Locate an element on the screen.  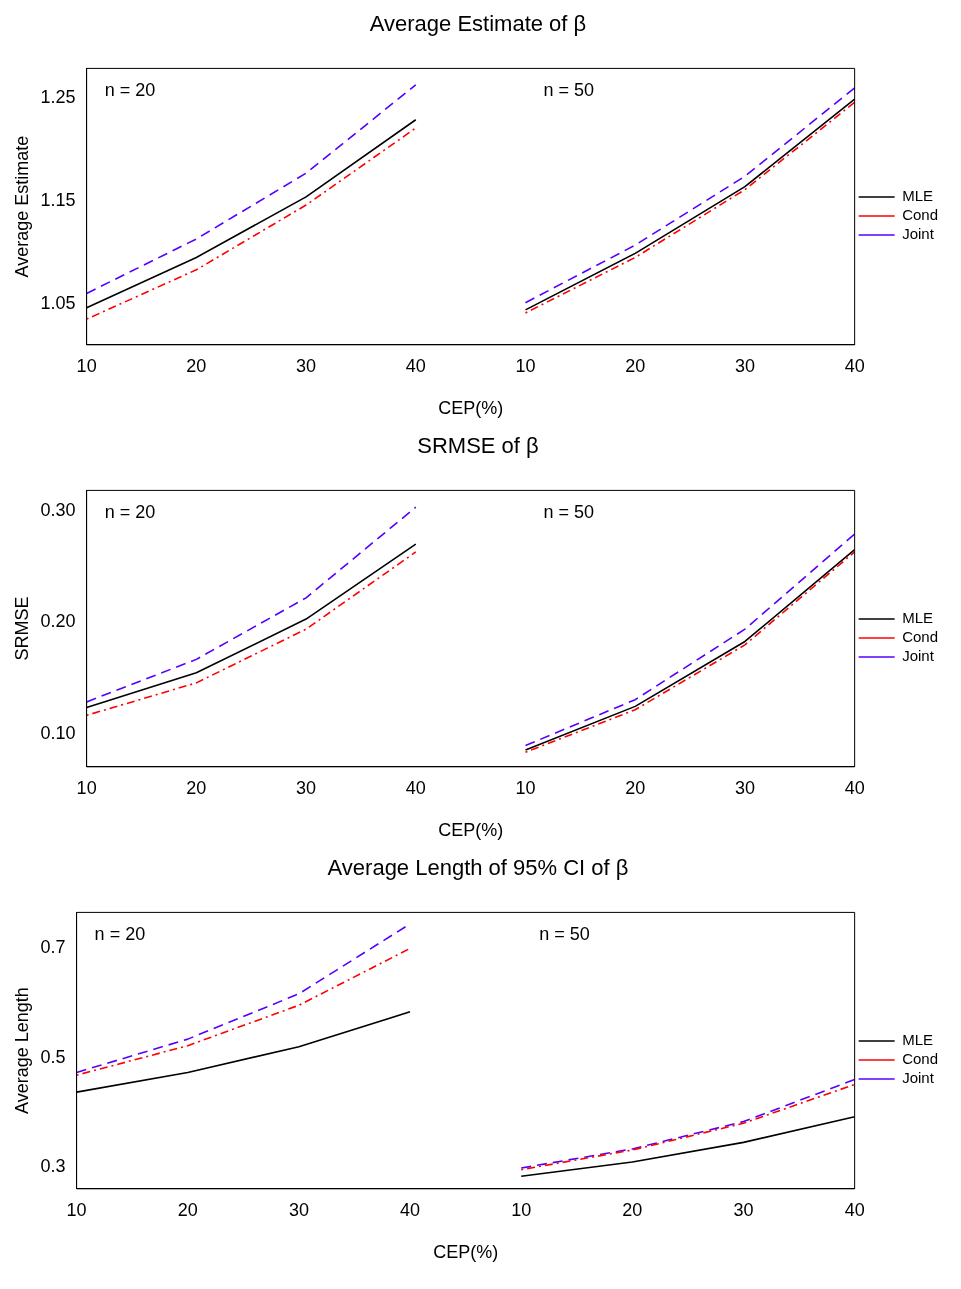
y-tick-label: 1.25 is located at coordinates (58, 97).